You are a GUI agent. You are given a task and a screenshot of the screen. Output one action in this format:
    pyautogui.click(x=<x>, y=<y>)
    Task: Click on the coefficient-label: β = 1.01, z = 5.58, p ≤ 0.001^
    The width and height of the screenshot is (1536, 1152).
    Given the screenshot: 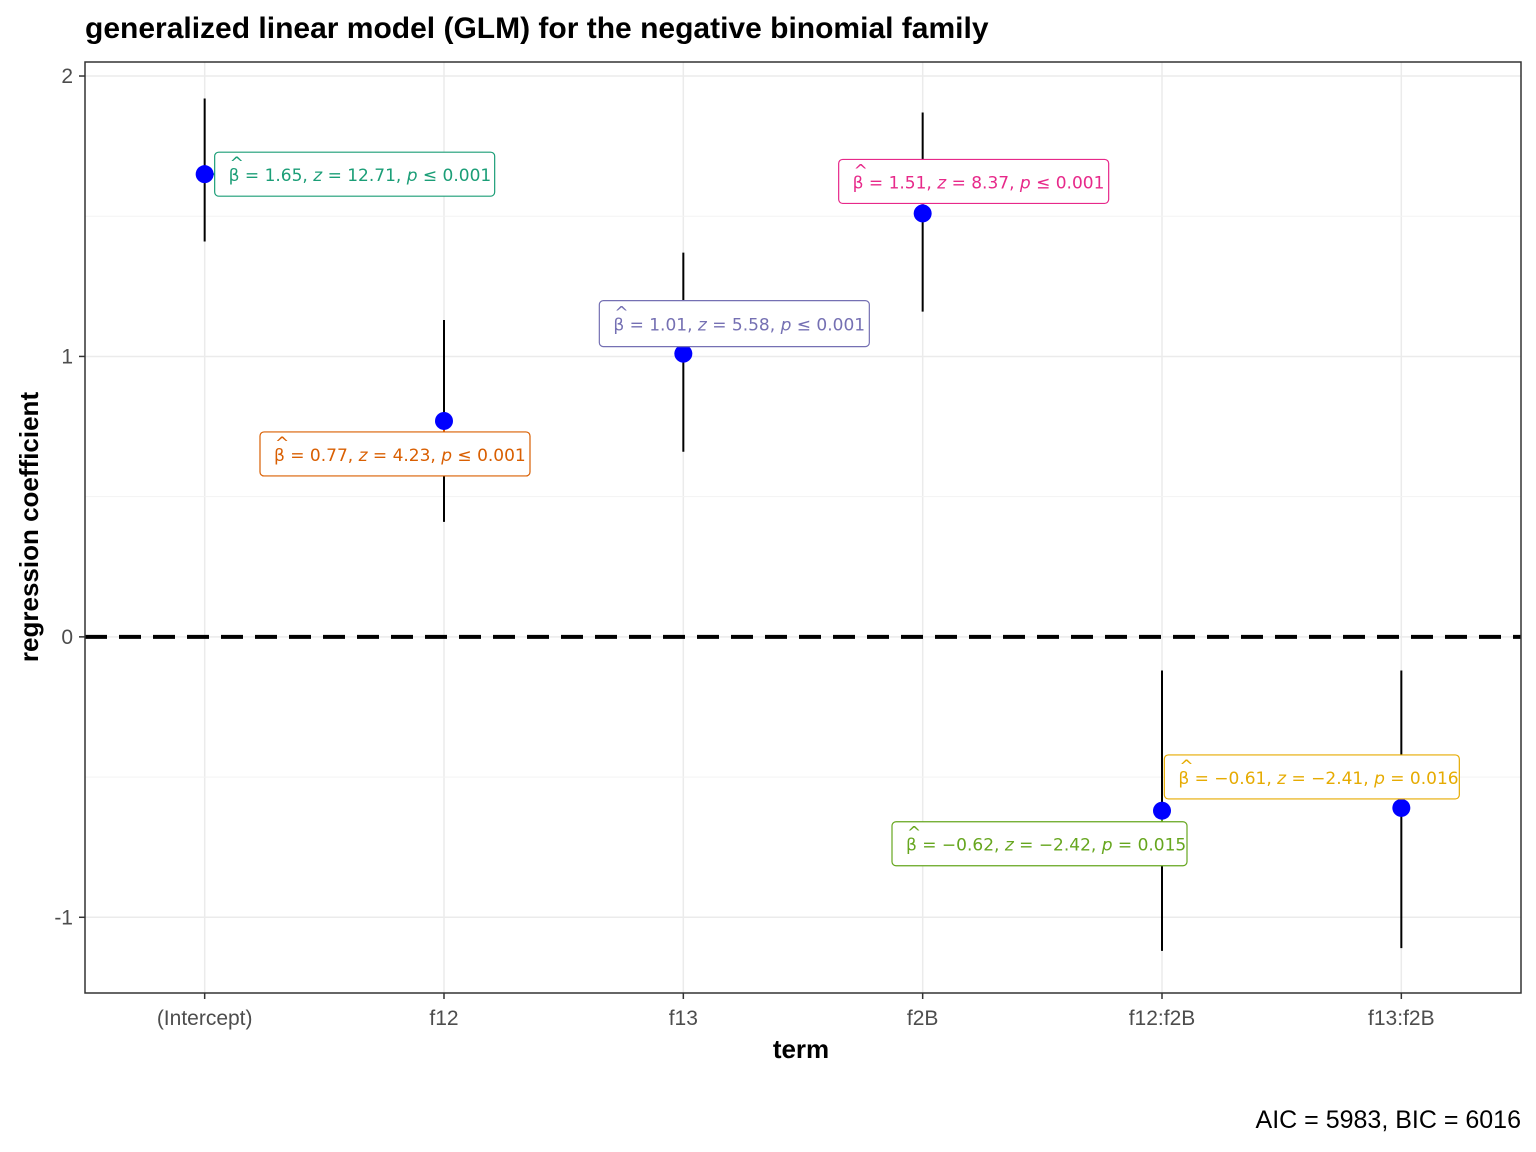 What is the action you would take?
    pyautogui.click(x=734, y=324)
    